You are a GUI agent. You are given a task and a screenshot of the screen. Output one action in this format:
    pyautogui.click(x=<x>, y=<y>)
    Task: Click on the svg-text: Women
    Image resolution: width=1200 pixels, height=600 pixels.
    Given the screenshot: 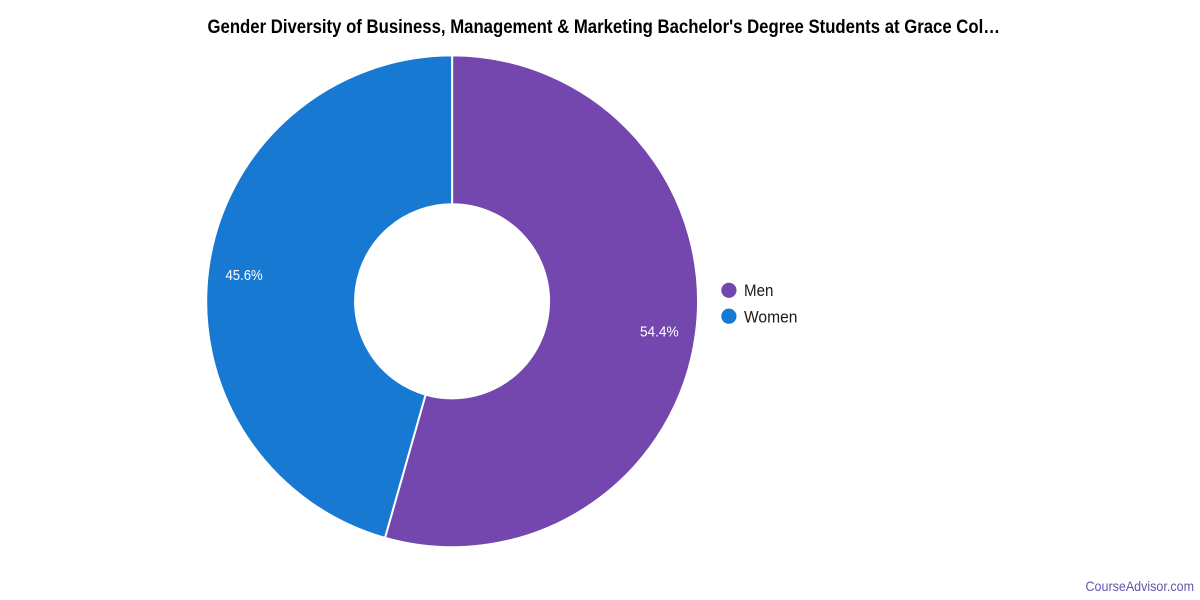 What is the action you would take?
    pyautogui.click(x=770, y=316)
    